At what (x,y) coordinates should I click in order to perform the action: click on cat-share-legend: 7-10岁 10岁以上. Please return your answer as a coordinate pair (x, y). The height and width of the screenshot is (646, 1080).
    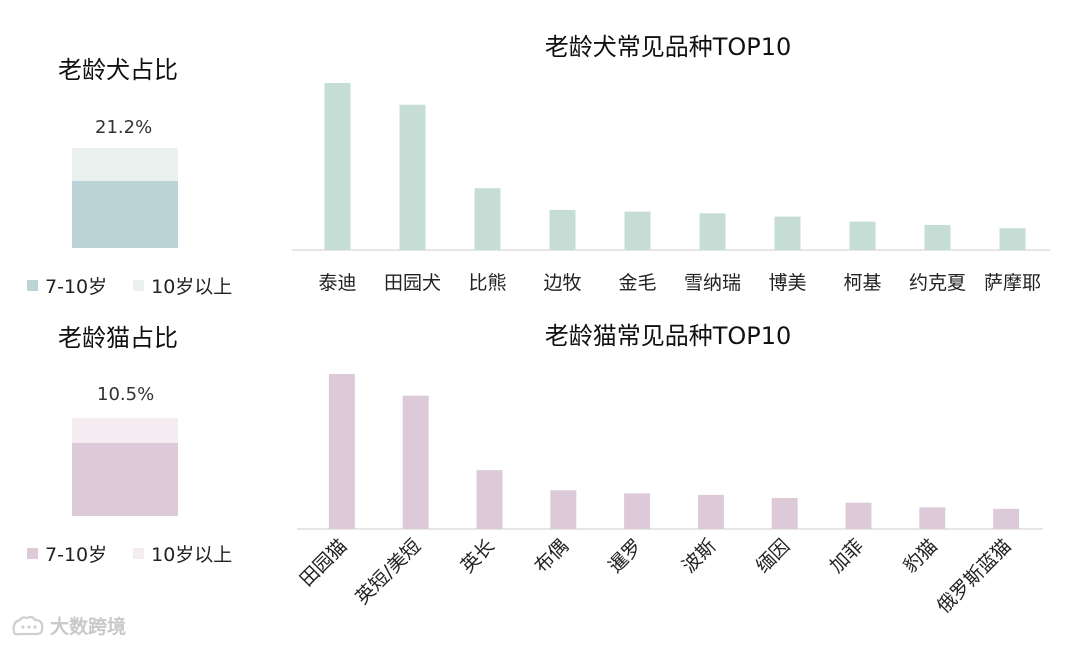
    Looking at the image, I should click on (142, 553).